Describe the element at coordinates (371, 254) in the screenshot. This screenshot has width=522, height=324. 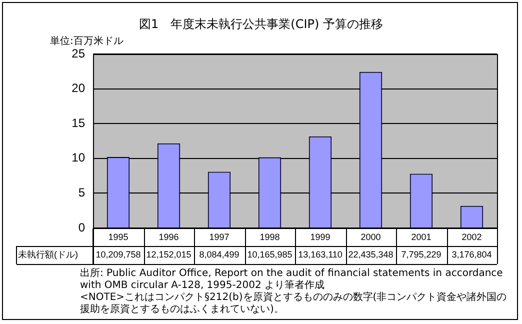
I see `text: 22,435,348` at that location.